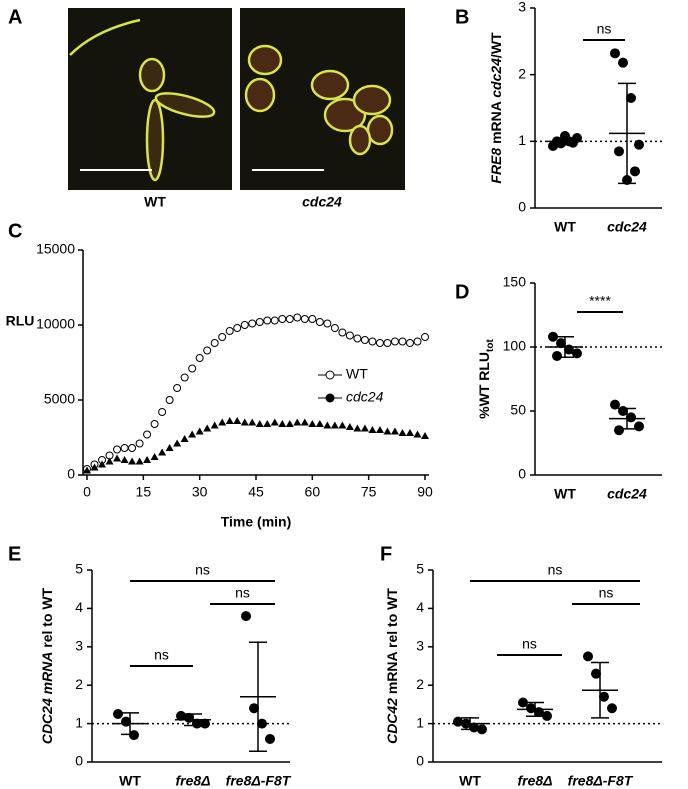  I want to click on y-tick-label: 5, so click(79, 569).